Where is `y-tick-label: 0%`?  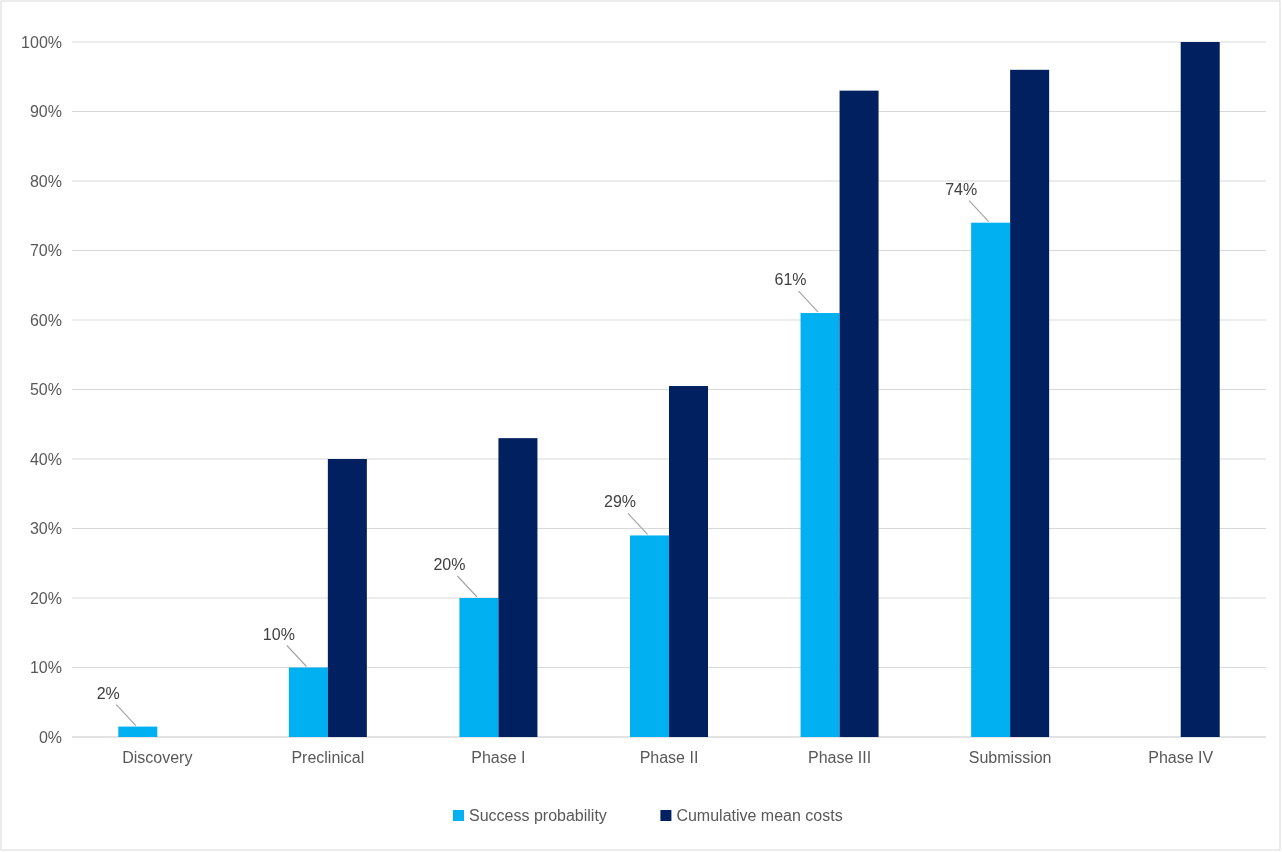
y-tick-label: 0% is located at coordinates (50, 737).